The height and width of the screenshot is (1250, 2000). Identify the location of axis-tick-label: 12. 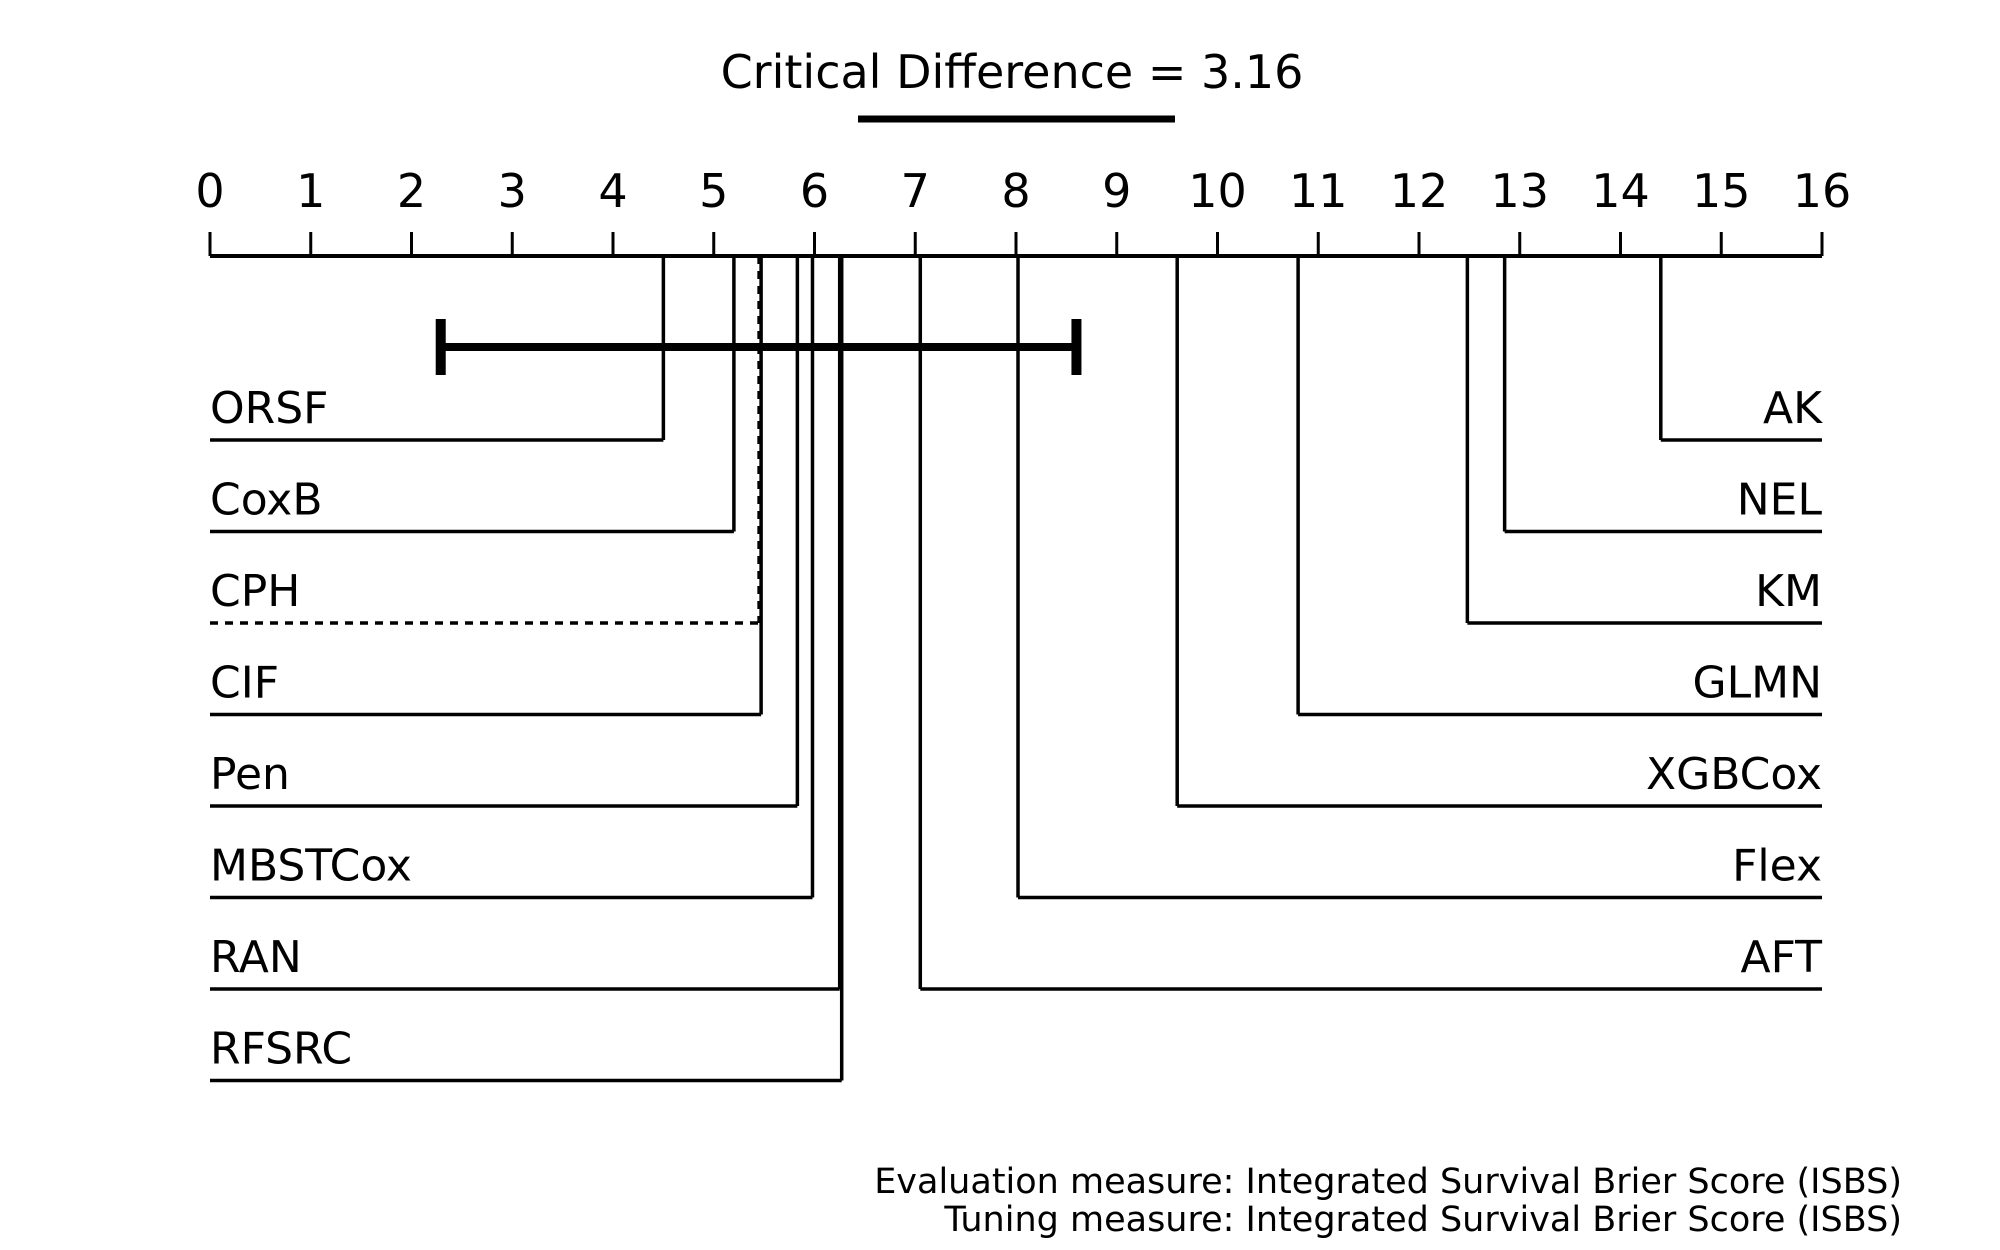
(1419, 191).